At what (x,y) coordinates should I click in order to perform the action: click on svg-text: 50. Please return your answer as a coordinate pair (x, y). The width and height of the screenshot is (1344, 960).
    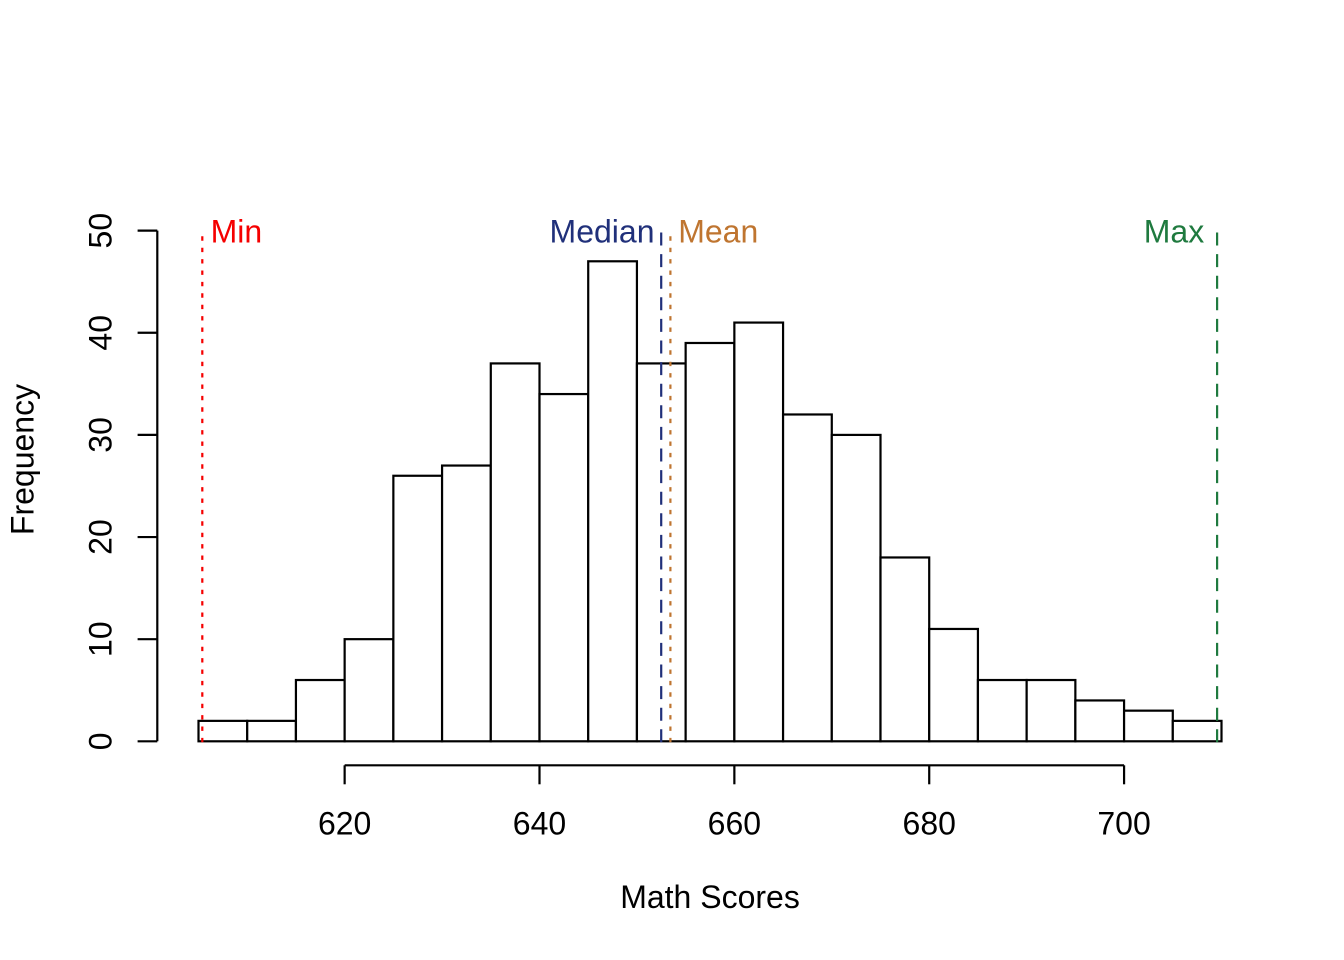
    Looking at the image, I should click on (100, 231).